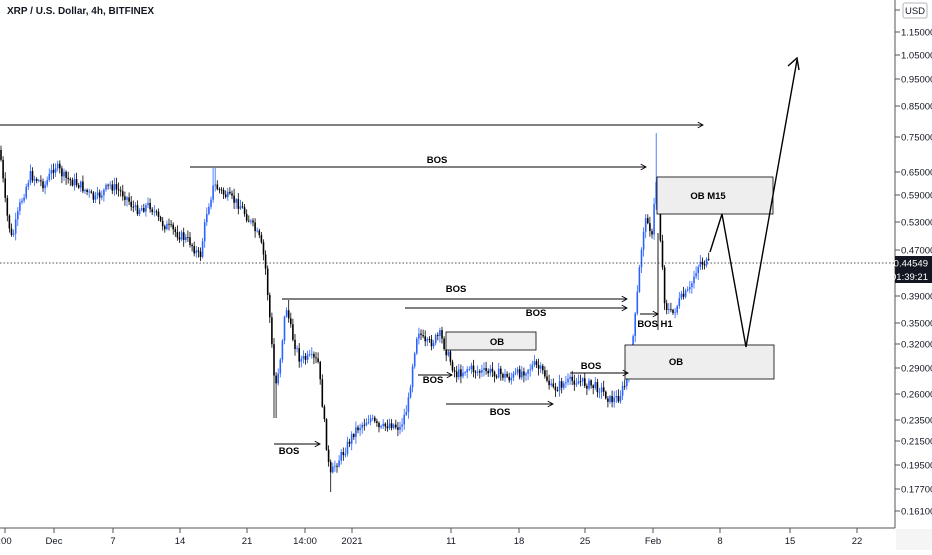 Image resolution: width=932 pixels, height=555 pixels. What do you see at coordinates (497, 342) in the screenshot?
I see `ob-small-label: OB` at bounding box center [497, 342].